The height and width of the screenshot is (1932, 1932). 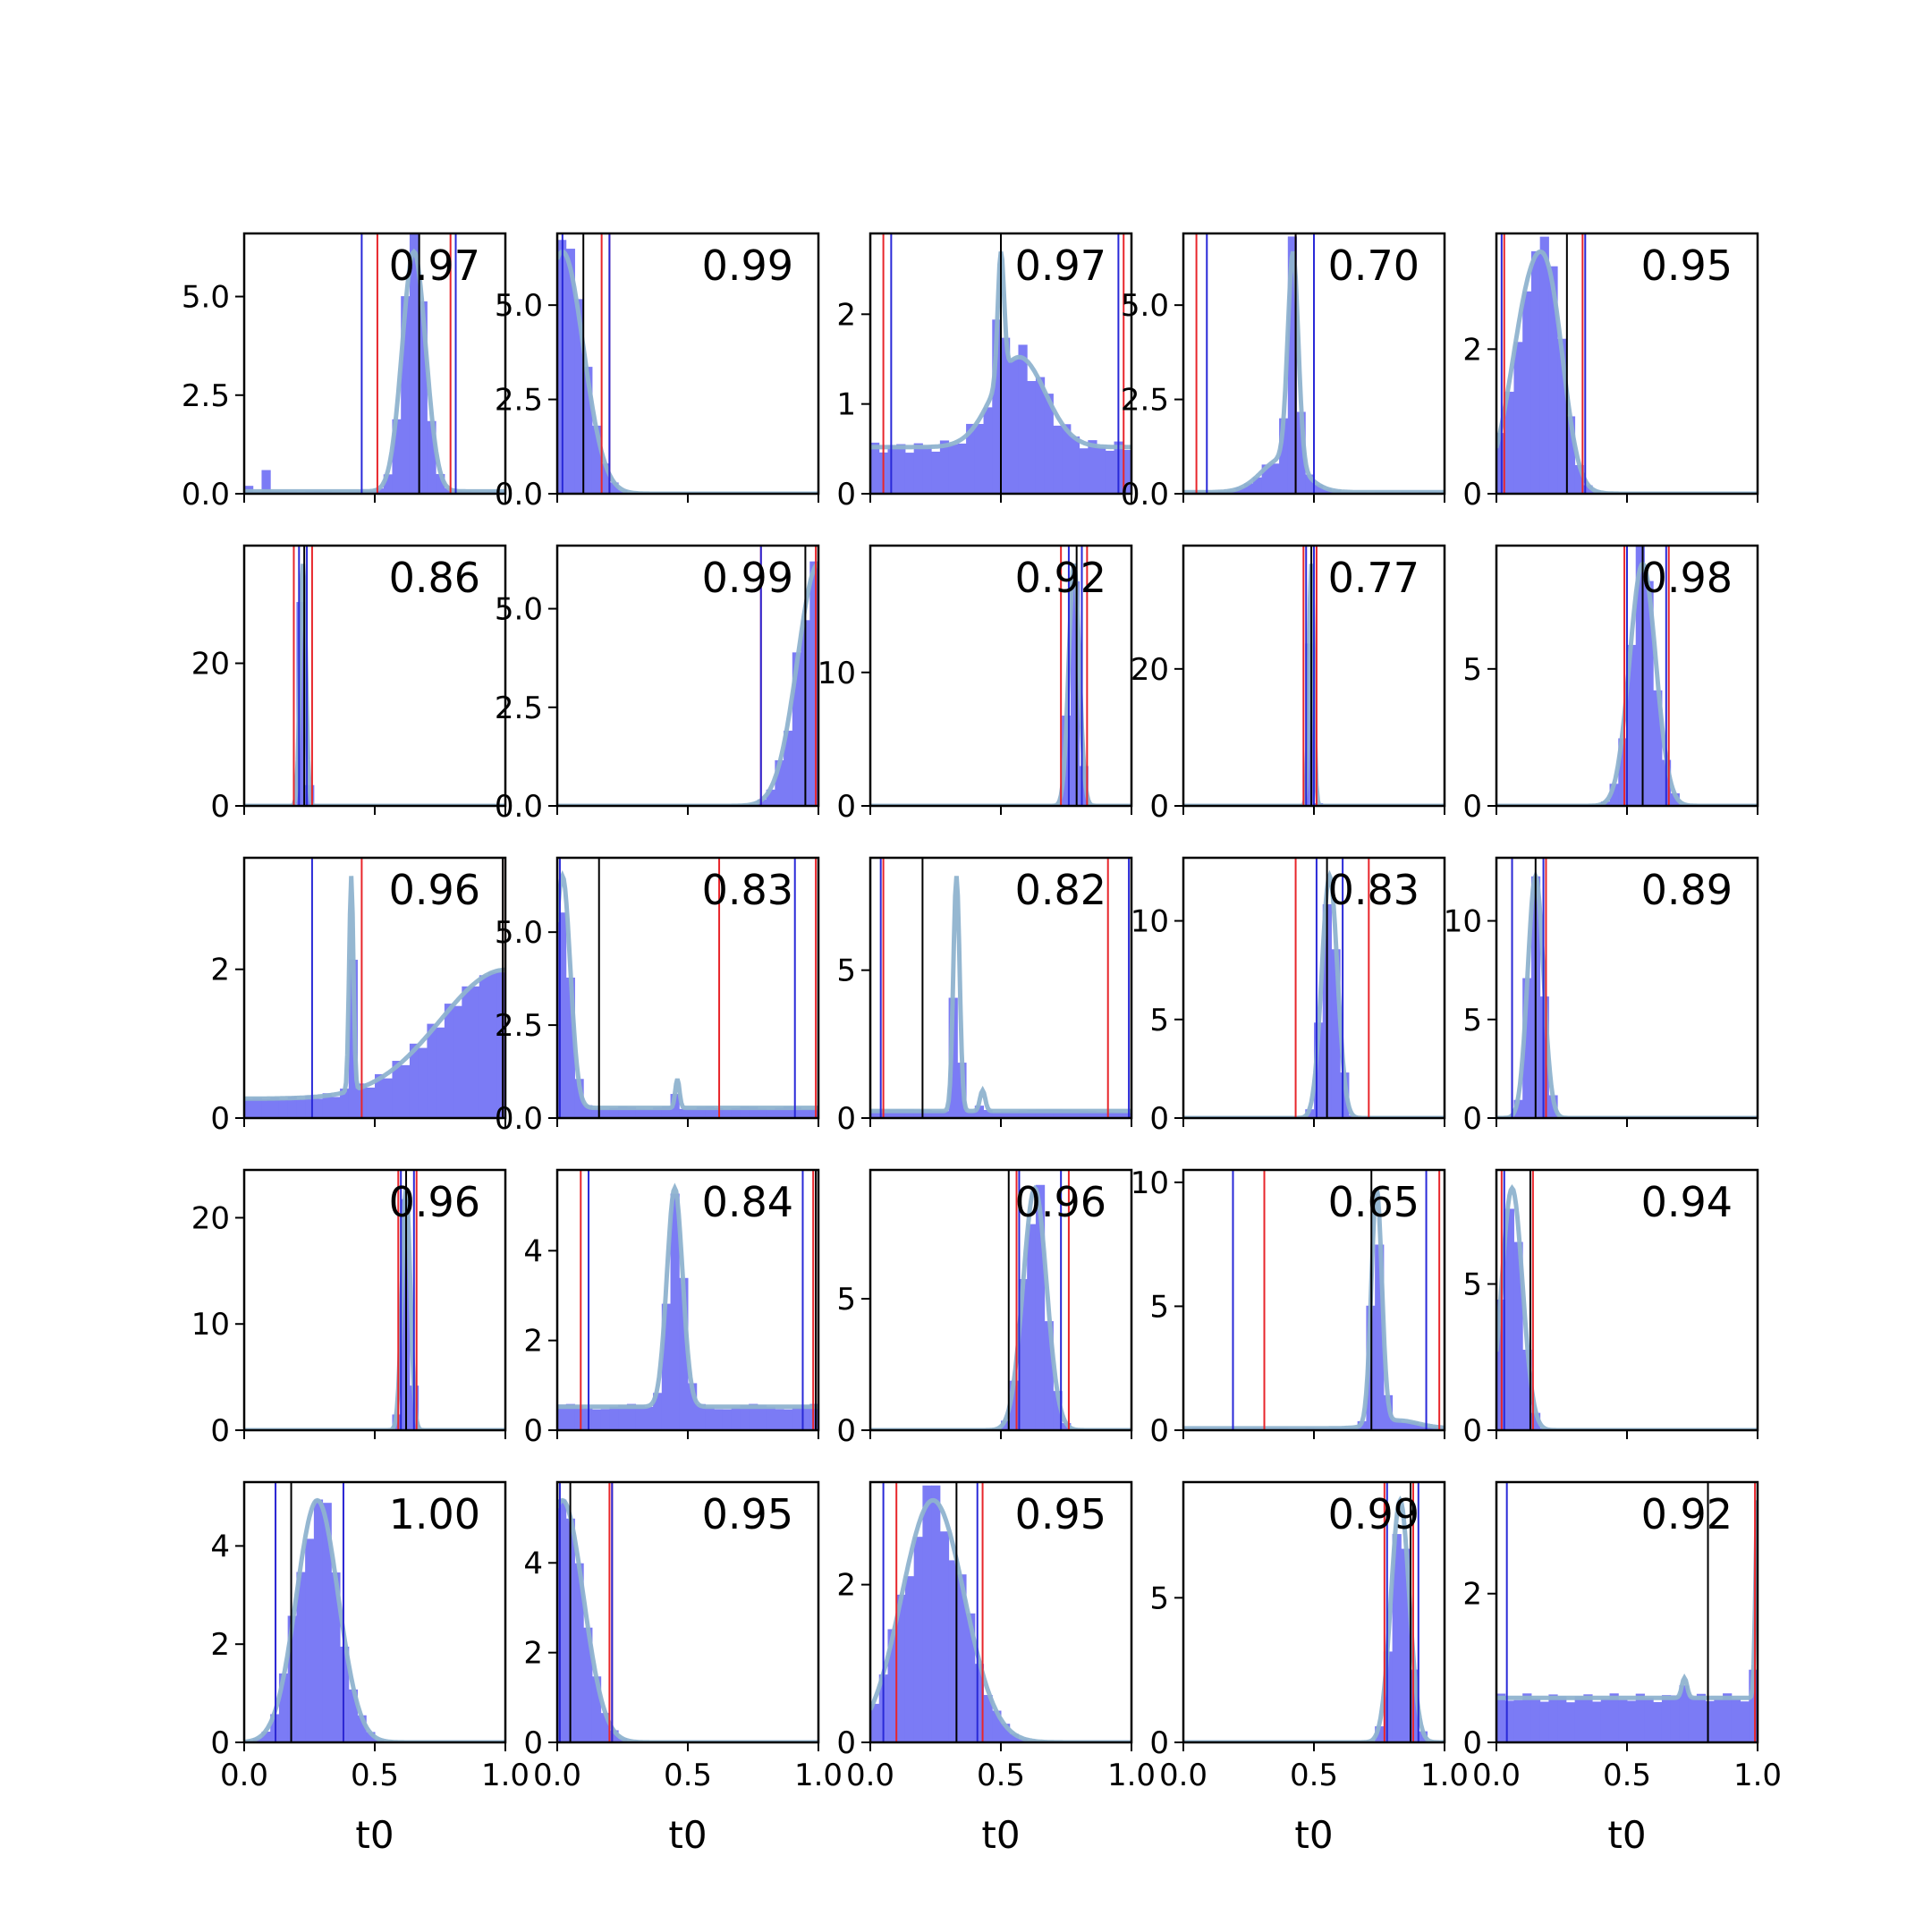 What do you see at coordinates (220, 1546) in the screenshot?
I see `y-tick-label: 4` at bounding box center [220, 1546].